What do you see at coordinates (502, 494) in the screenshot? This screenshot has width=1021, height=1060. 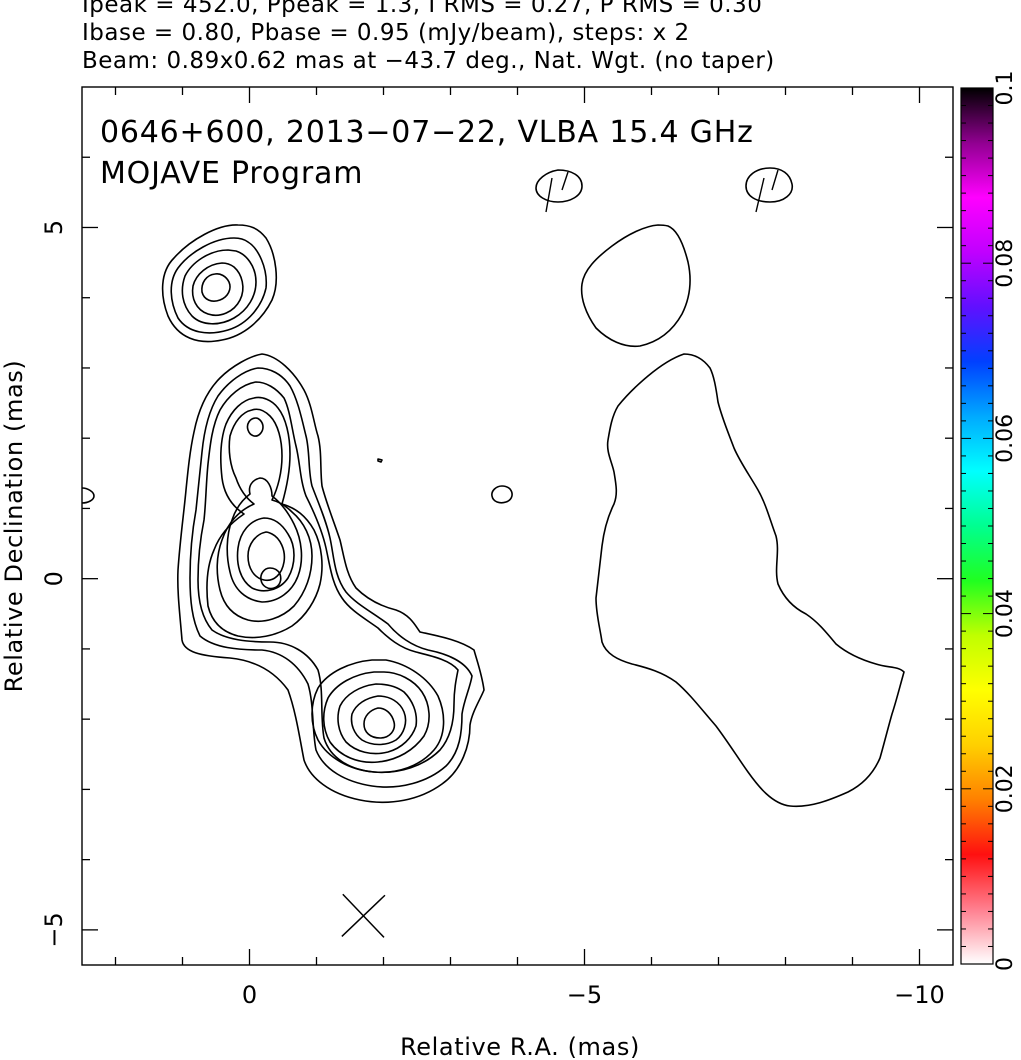 I see `contour-small-mid` at bounding box center [502, 494].